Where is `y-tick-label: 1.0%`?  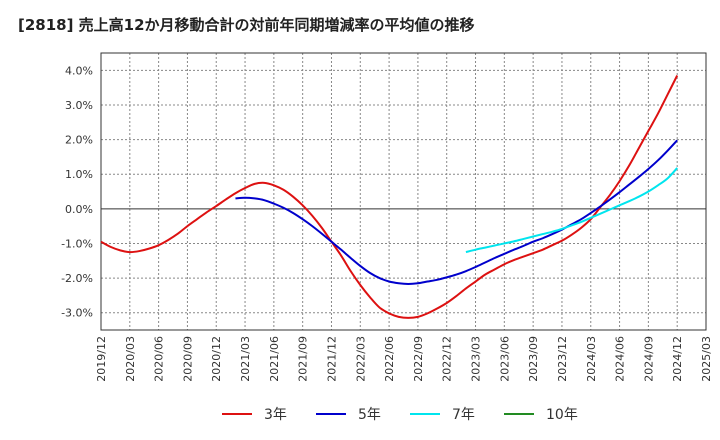 y-tick-label: 1.0% is located at coordinates (79, 174).